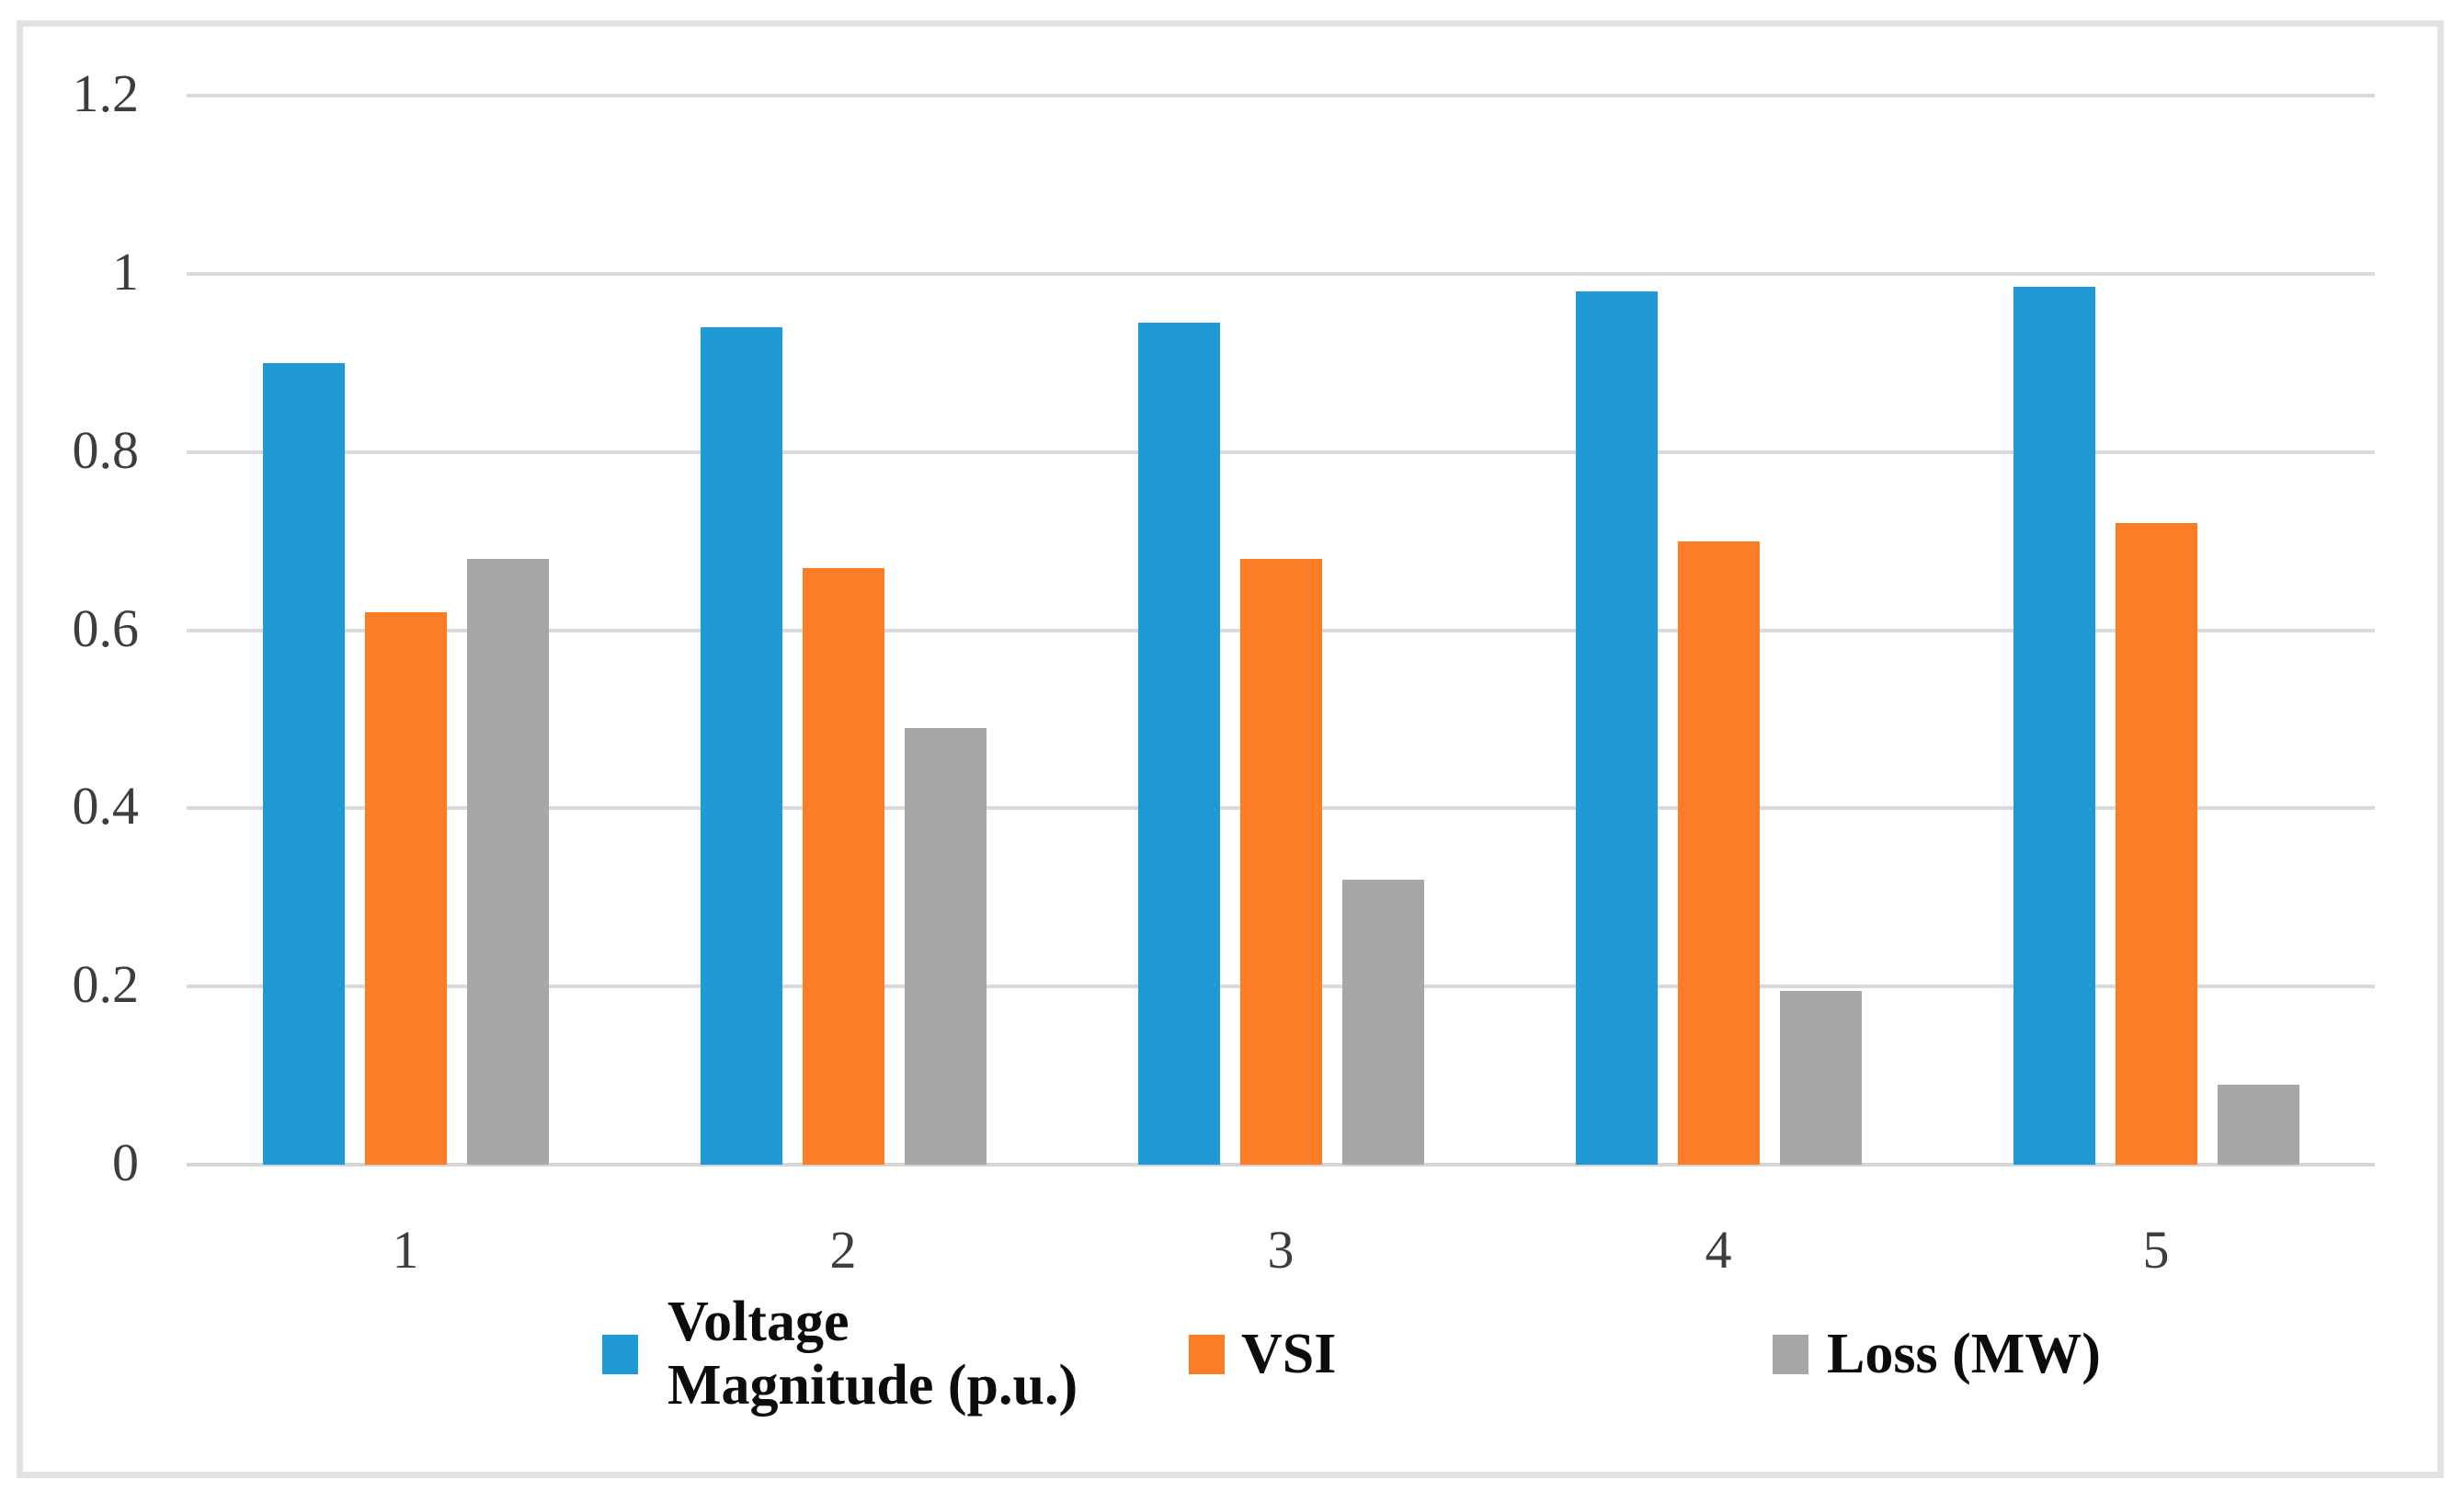 The height and width of the screenshot is (1491, 2464). I want to click on legend-label: VSI, so click(1289, 1354).